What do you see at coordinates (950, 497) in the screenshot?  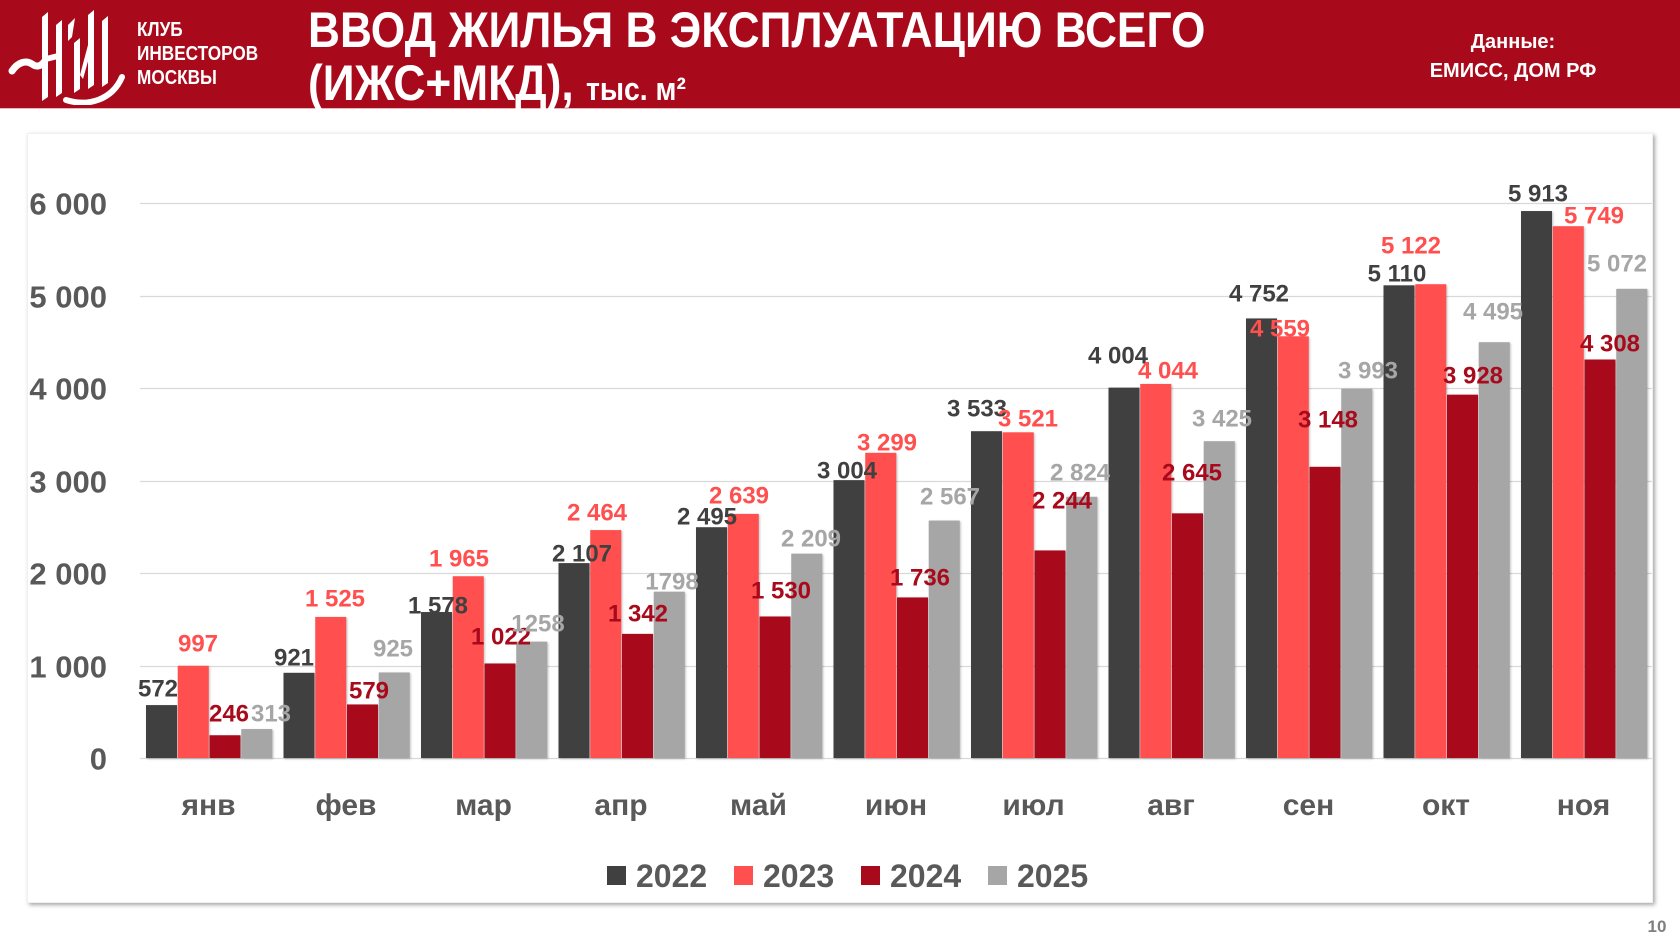 I see `data-label-2025: 2 567` at bounding box center [950, 497].